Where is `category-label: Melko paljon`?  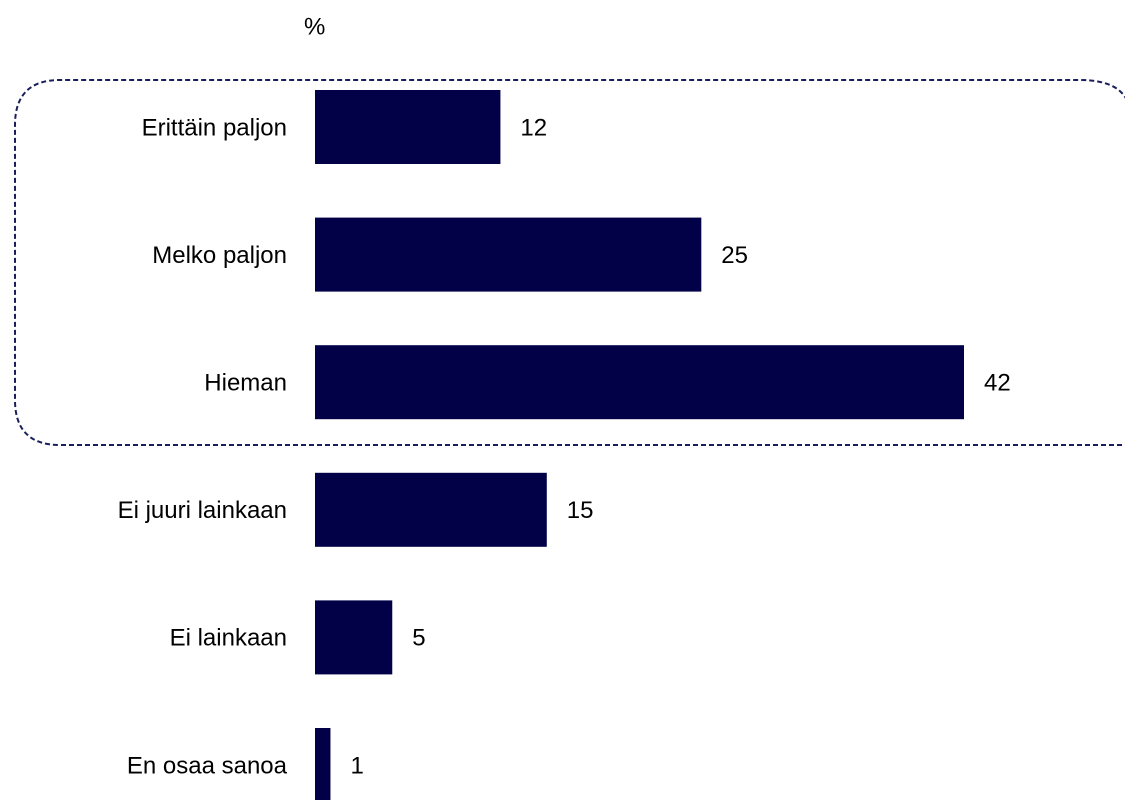 category-label: Melko paljon is located at coordinates (219, 255).